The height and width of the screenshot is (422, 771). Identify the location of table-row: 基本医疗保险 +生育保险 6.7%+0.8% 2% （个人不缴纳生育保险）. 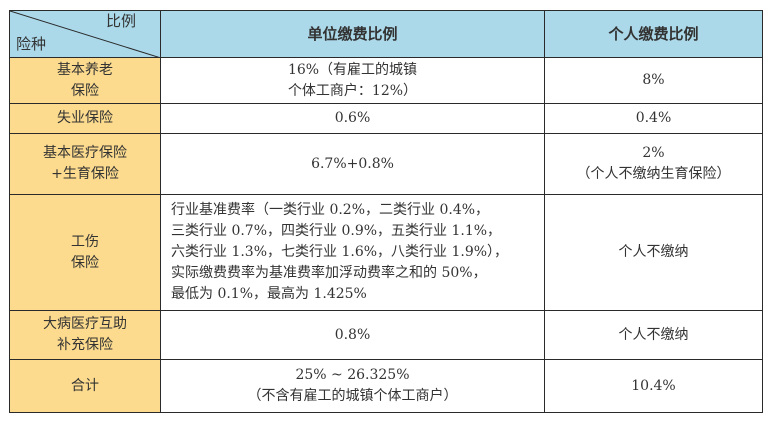
(386, 164).